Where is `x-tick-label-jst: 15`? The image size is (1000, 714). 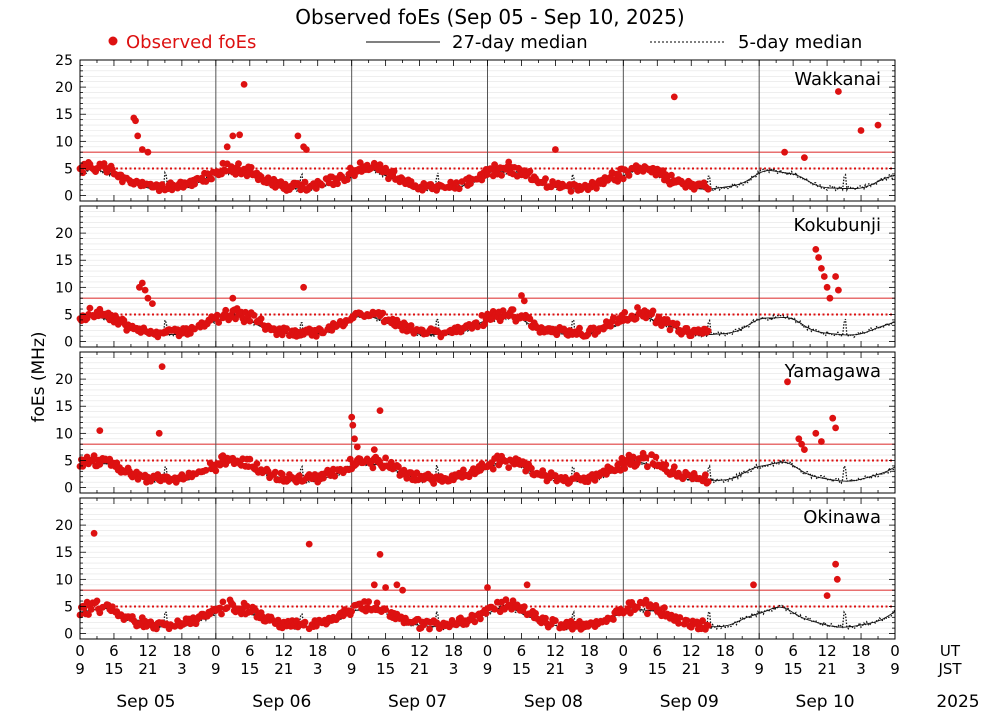
x-tick-label-jst: 15 is located at coordinates (521, 669).